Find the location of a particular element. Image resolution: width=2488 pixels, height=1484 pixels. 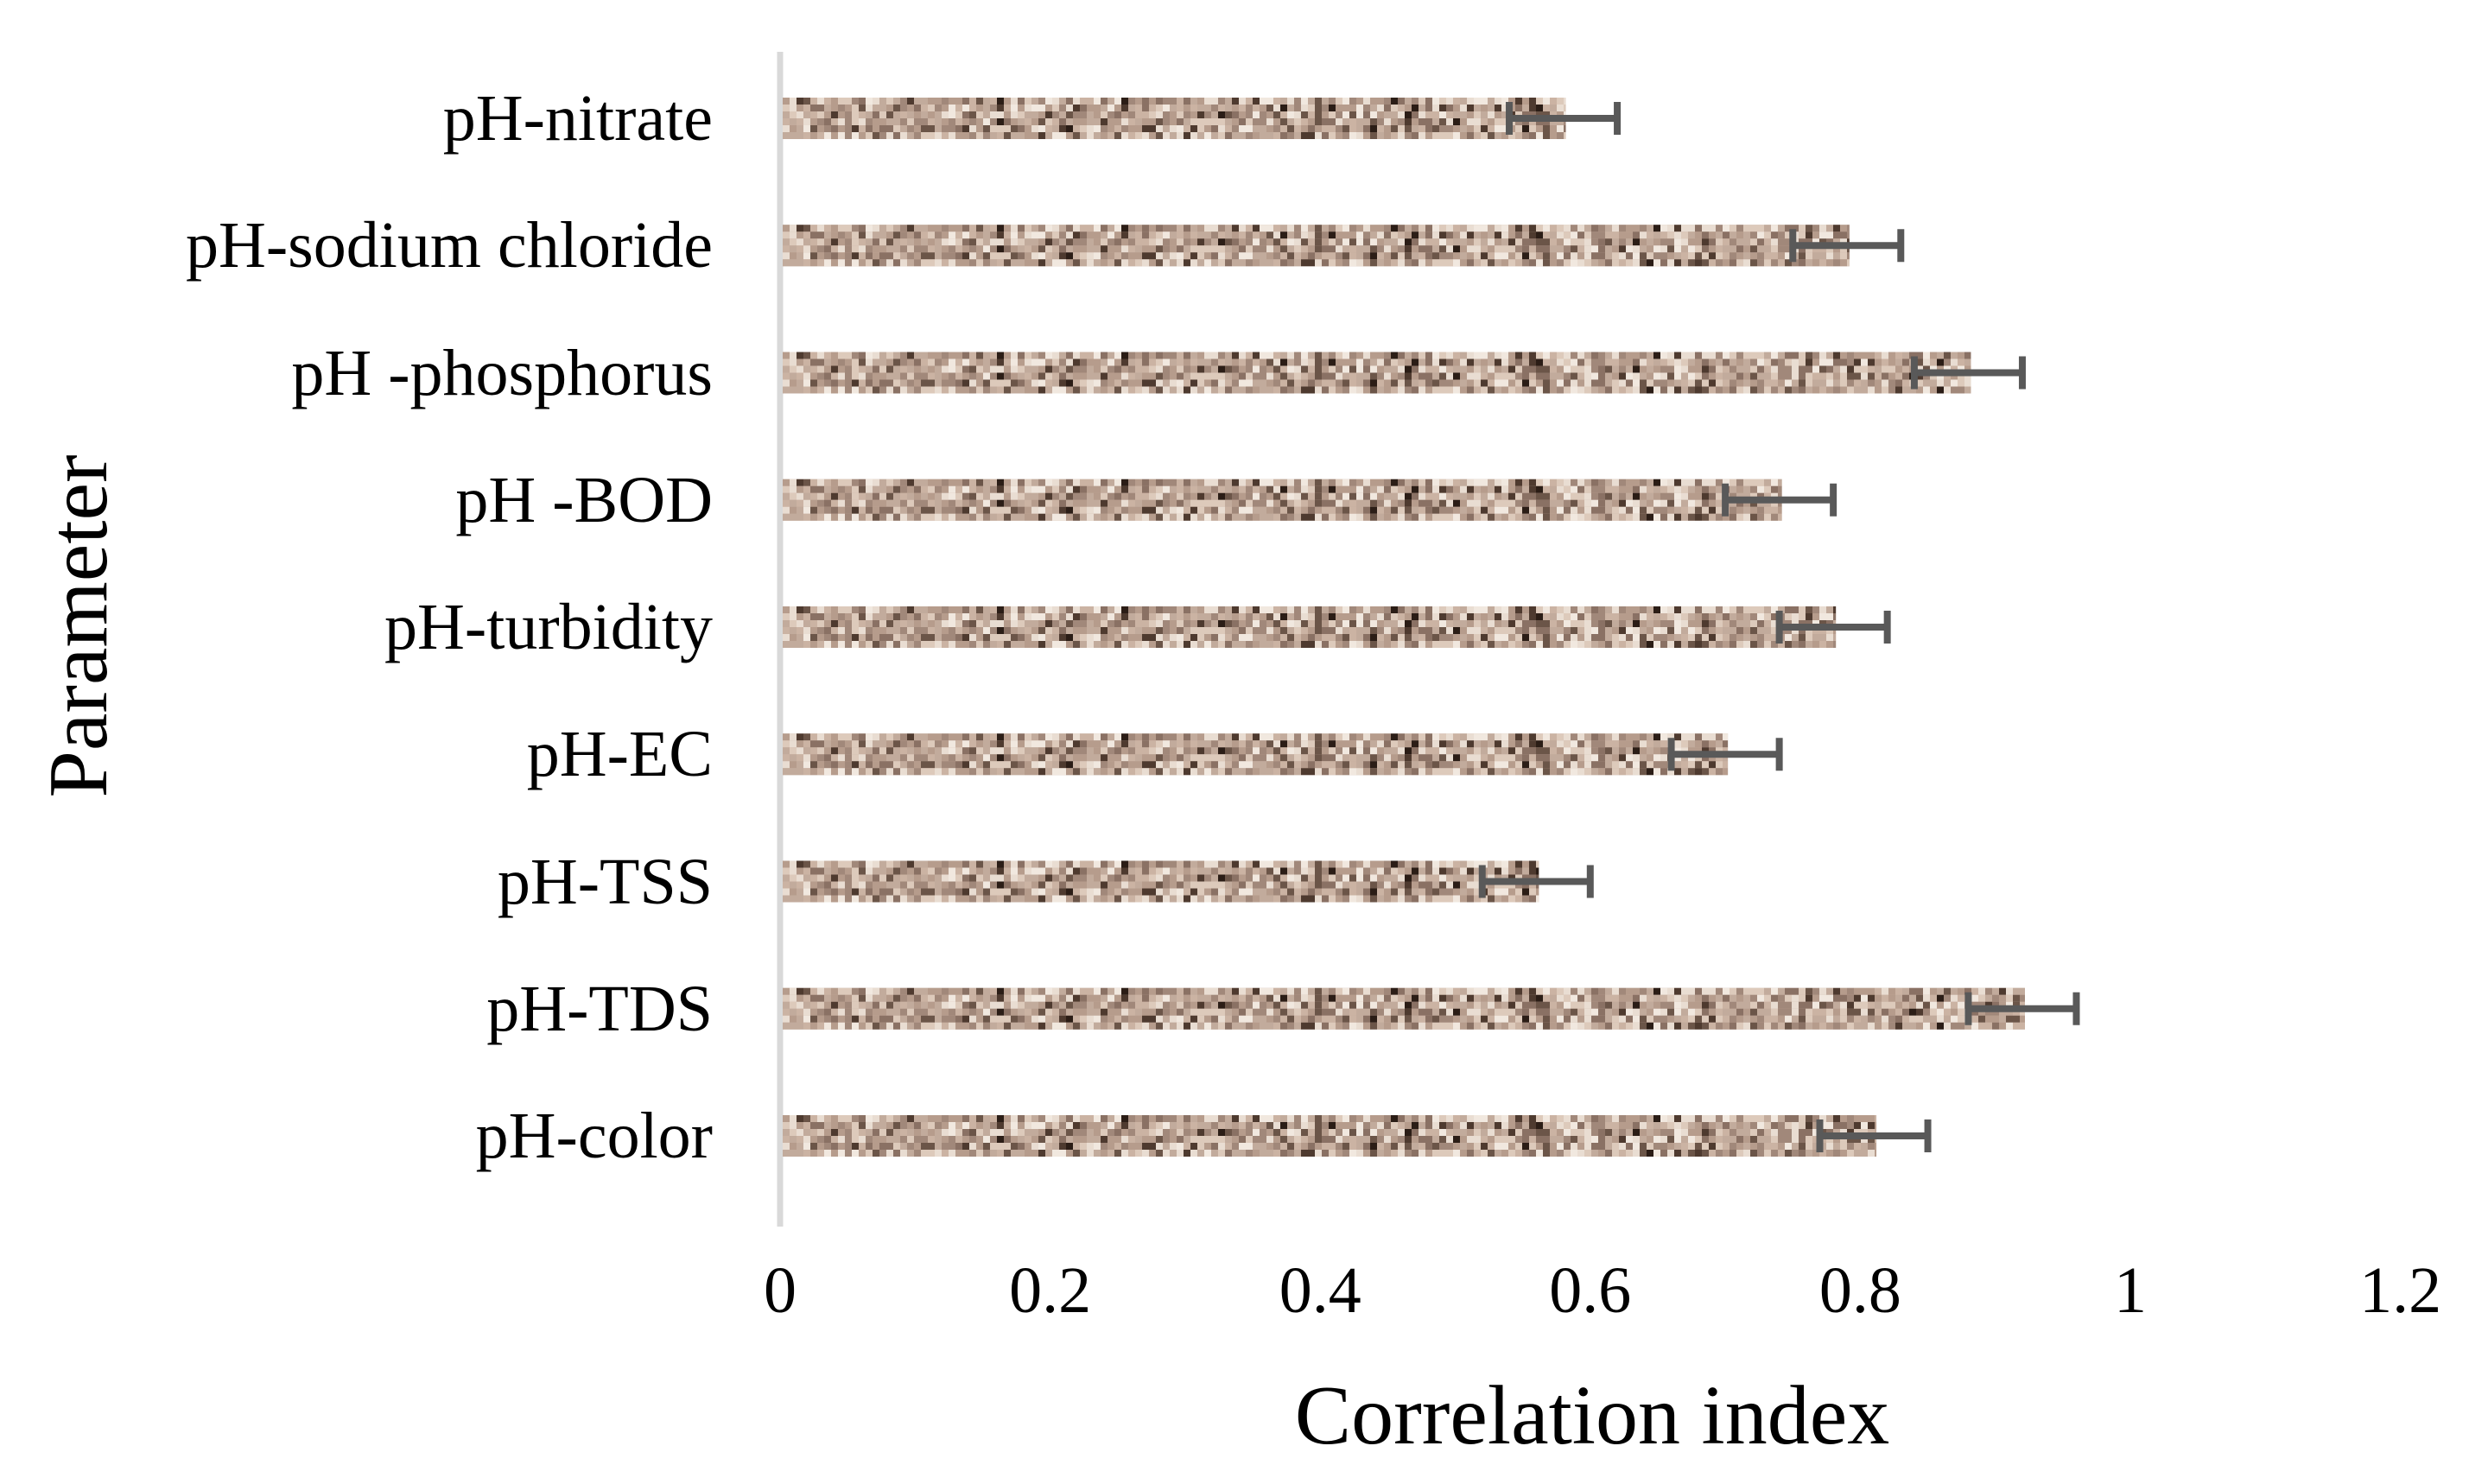

bar-ph-bod is located at coordinates (1282, 500).